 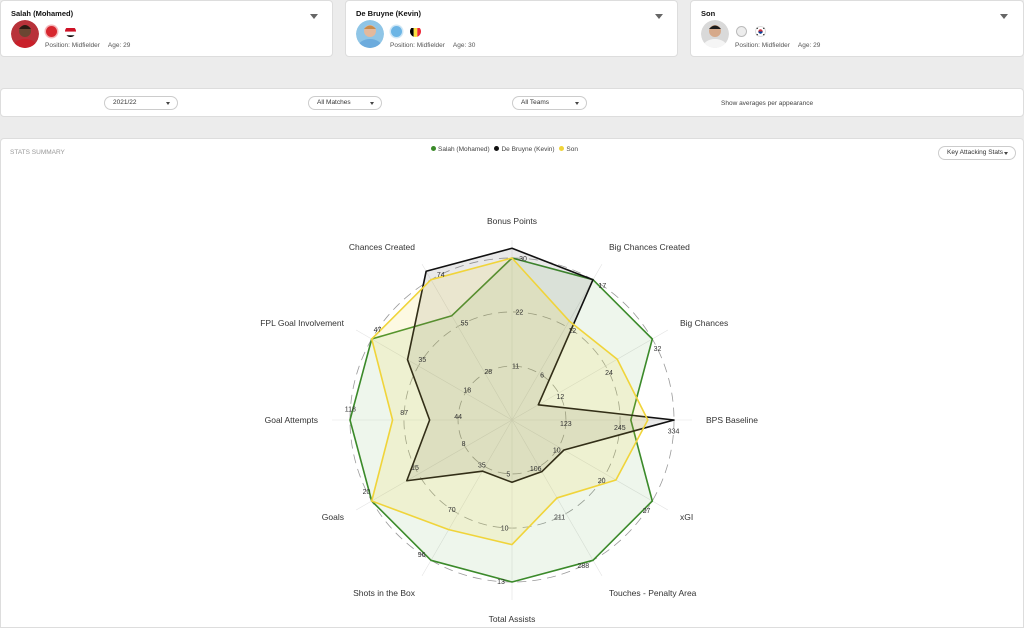 What do you see at coordinates (389, 13) in the screenshot?
I see `player-name: De Bruyne (Kevin)` at bounding box center [389, 13].